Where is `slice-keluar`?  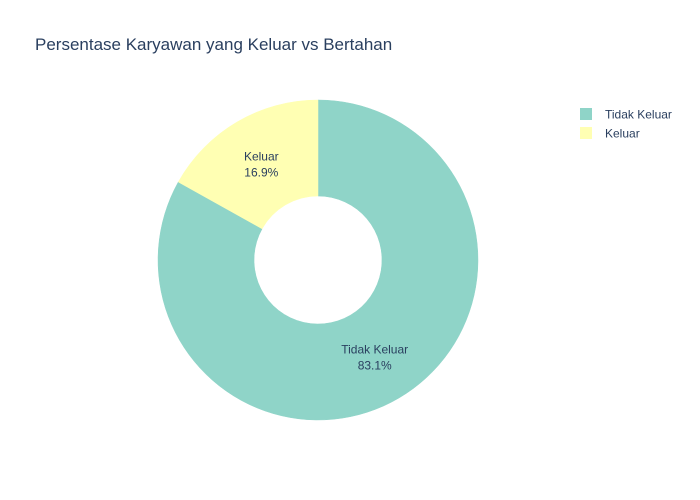
slice-keluar is located at coordinates (248, 164).